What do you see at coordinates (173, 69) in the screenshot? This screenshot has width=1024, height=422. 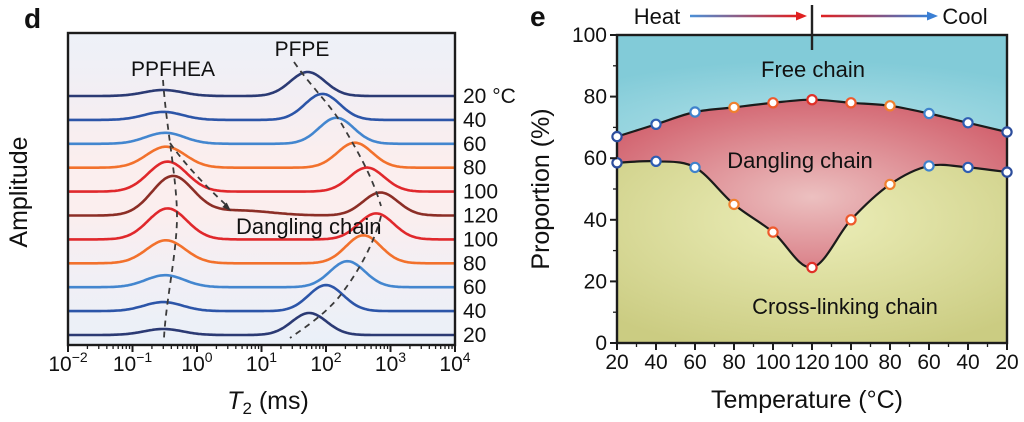 I see `ppfhea-peak-label: PPFHEA` at bounding box center [173, 69].